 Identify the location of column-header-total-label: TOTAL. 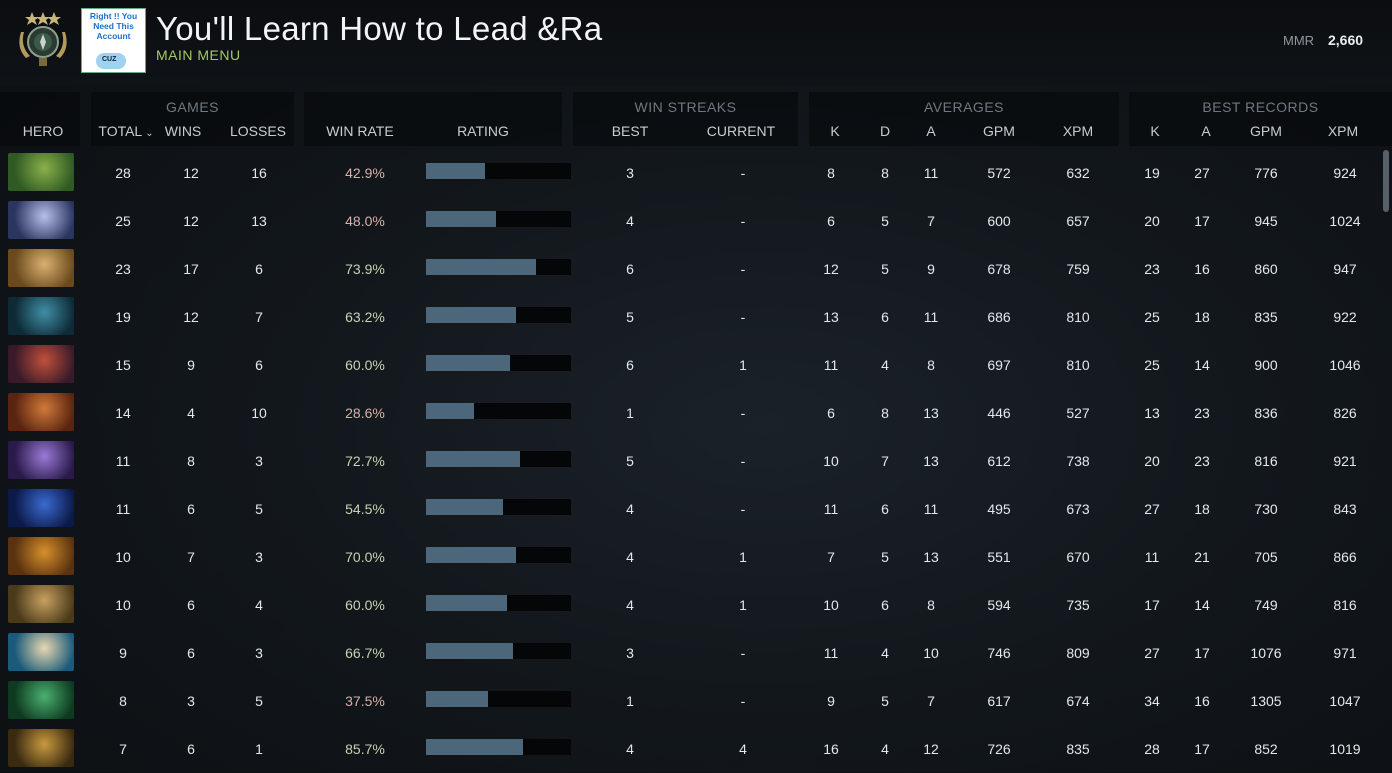
(120, 131).